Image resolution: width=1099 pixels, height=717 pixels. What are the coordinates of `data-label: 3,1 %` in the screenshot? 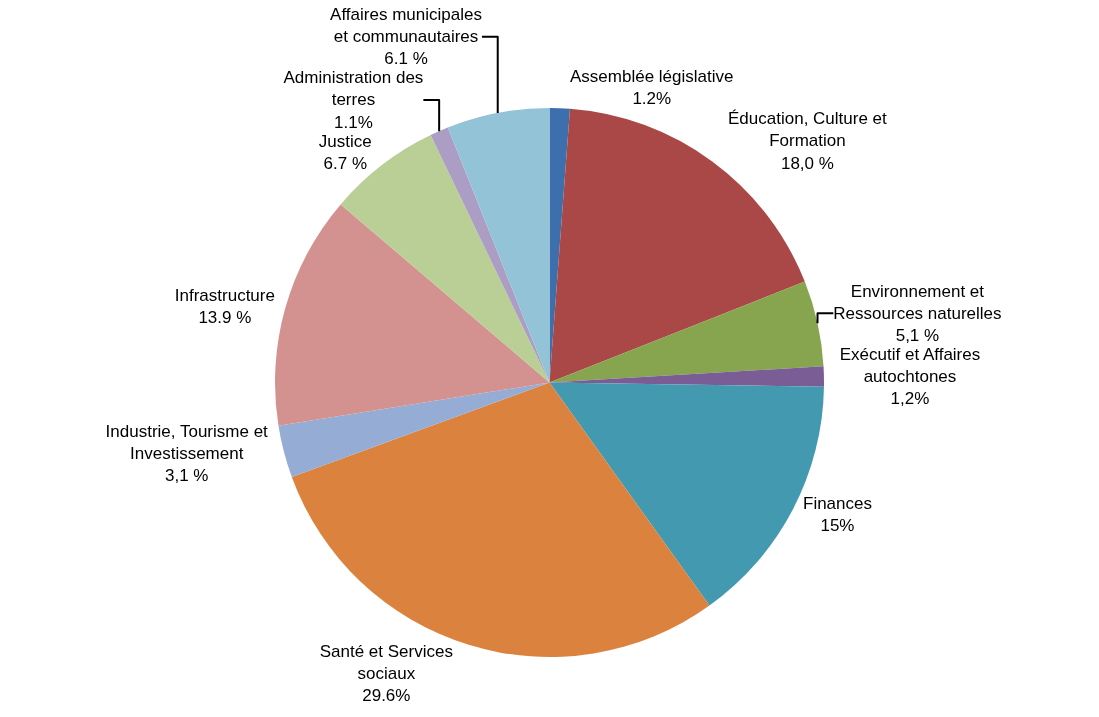 It's located at (186, 476).